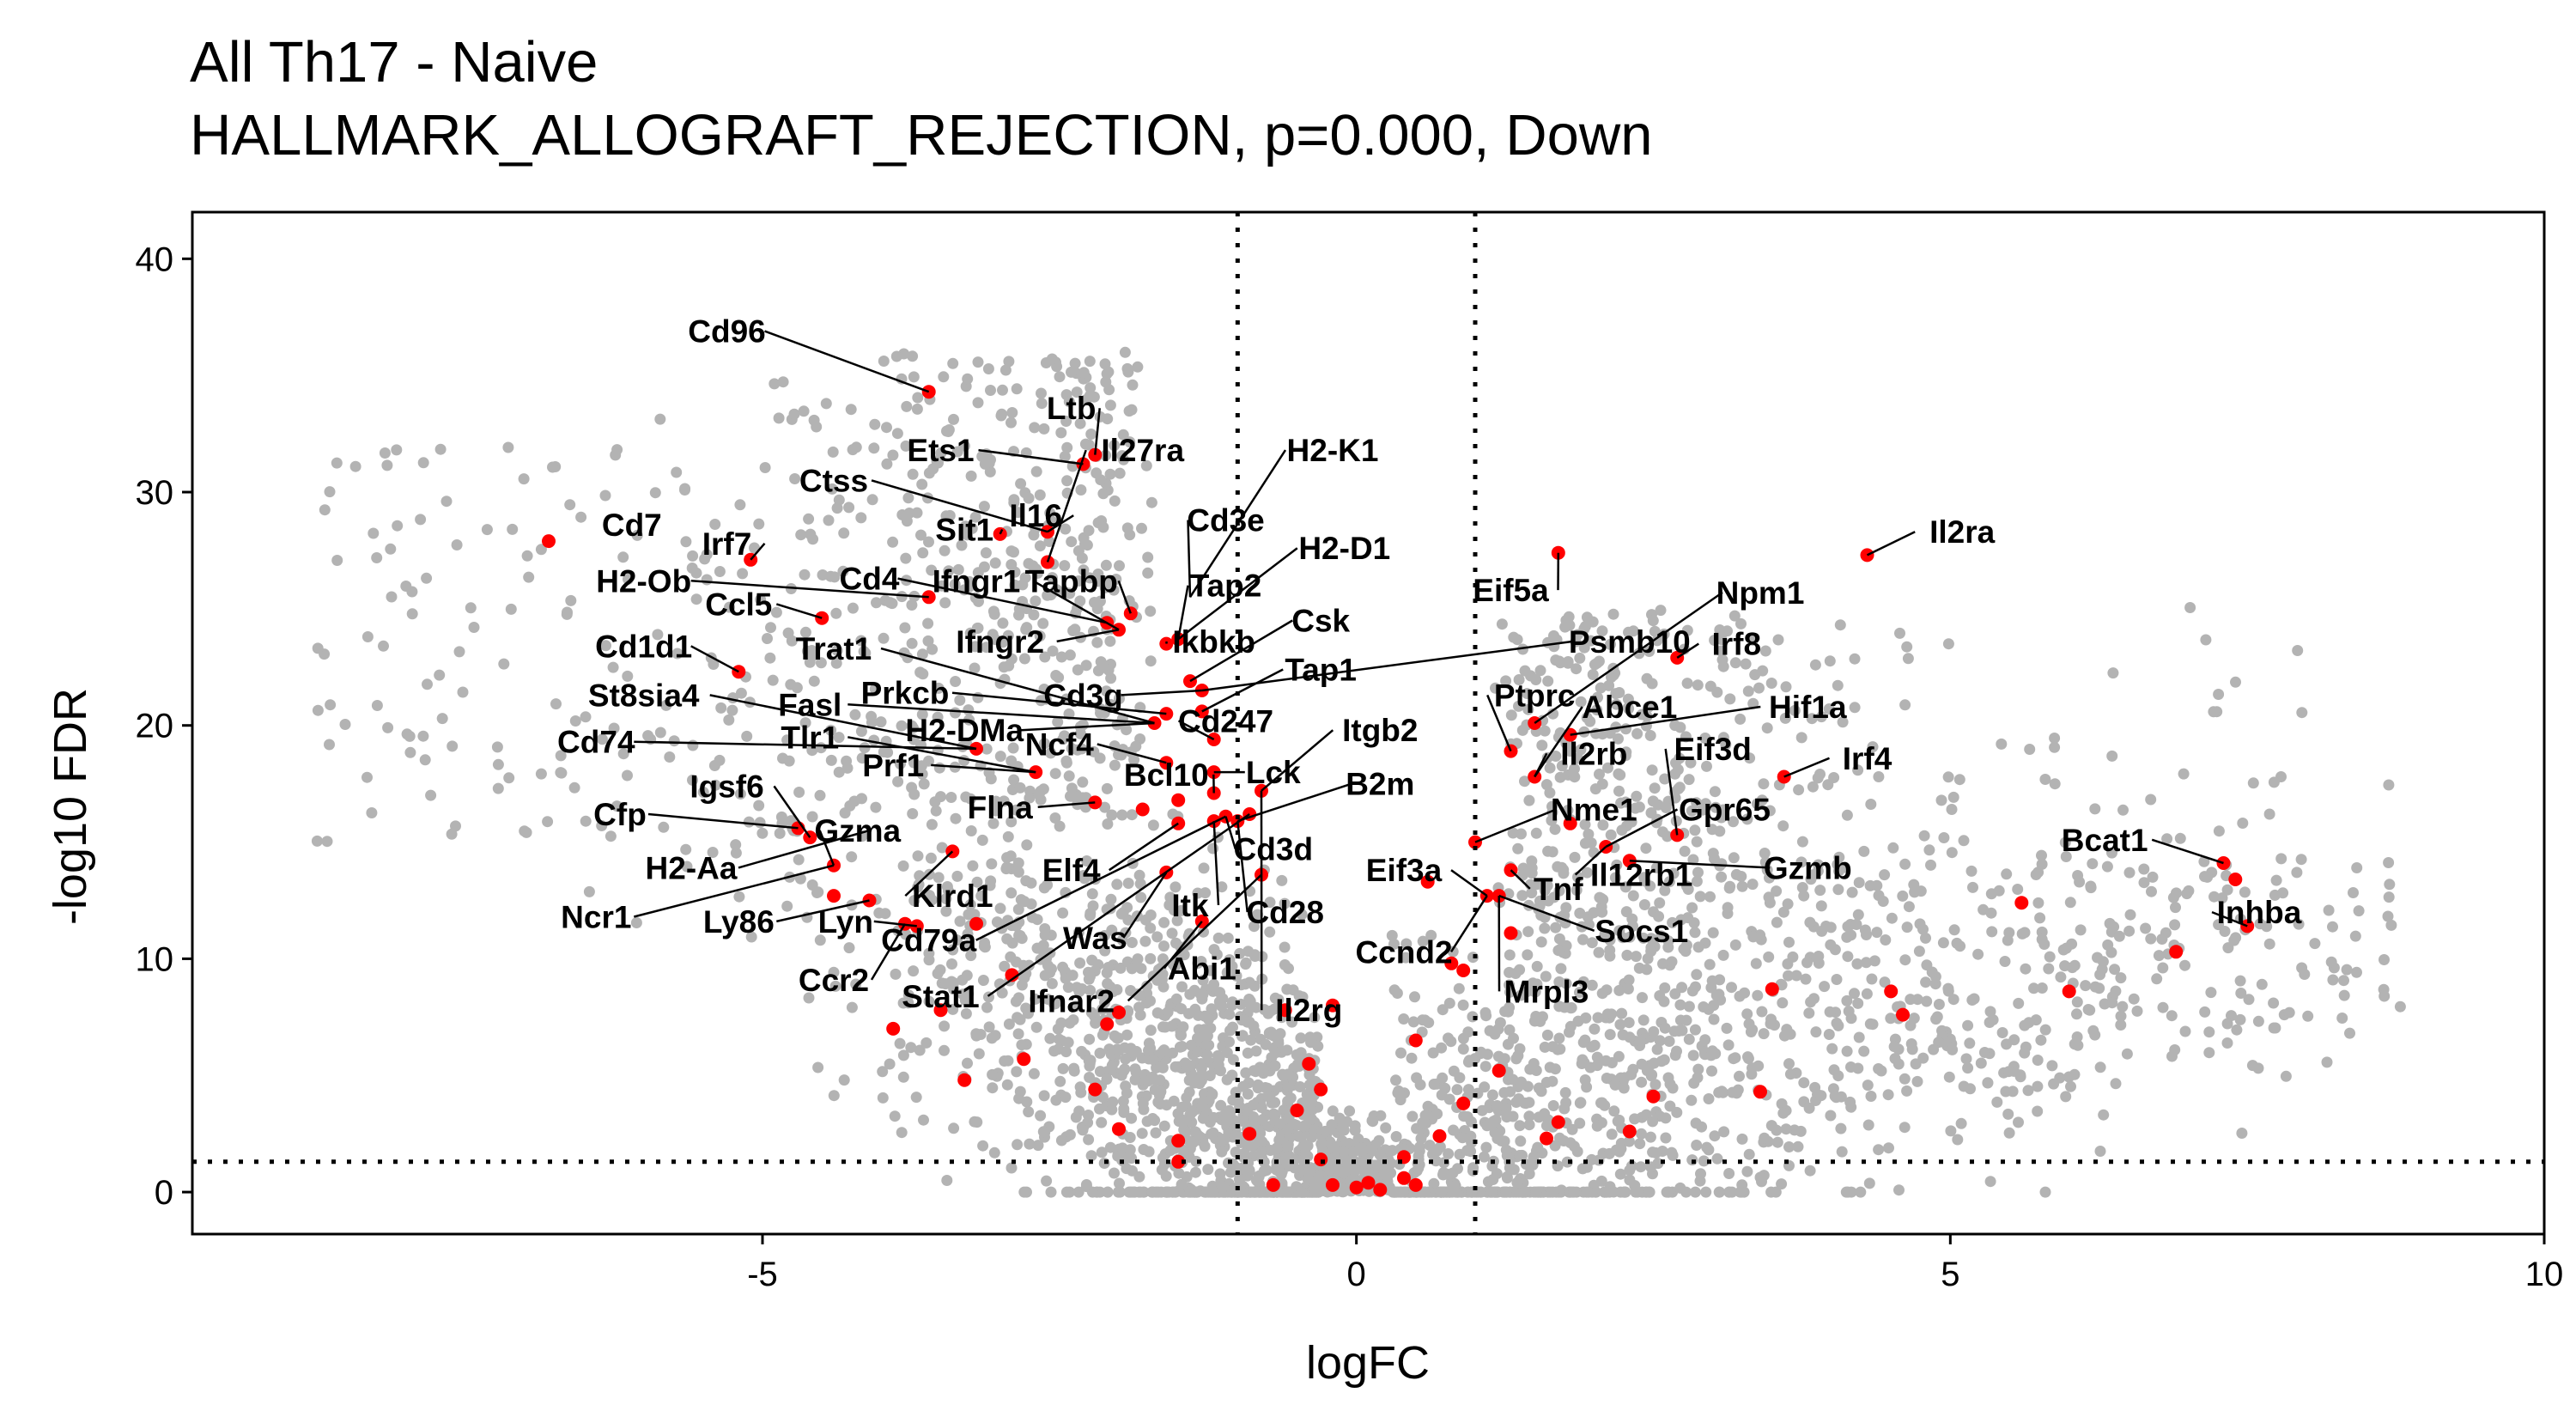  I want to click on gene-label: Ikbkb, so click(1213, 642).